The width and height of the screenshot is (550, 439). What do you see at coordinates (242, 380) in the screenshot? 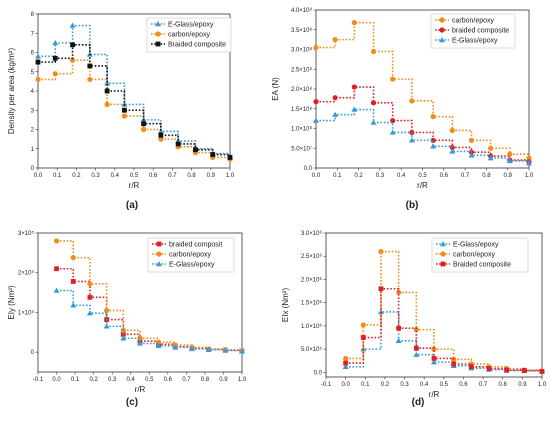
I see `x-tick-label: 1.0` at bounding box center [242, 380].